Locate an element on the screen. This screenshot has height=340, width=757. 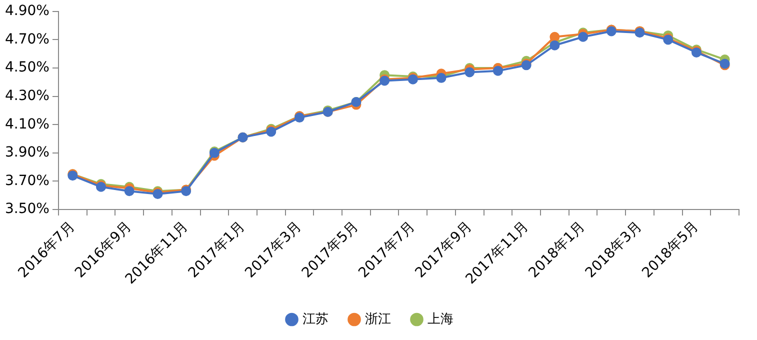
y-tick-label: 4.70% is located at coordinates (27, 39).